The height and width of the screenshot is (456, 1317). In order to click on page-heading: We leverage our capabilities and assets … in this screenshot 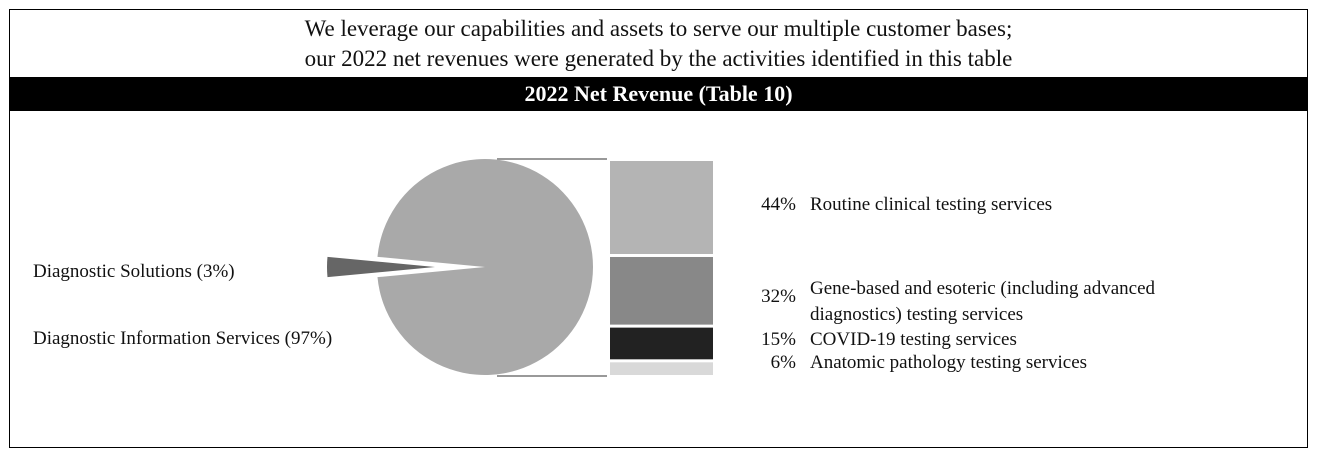, I will do `click(658, 44)`.